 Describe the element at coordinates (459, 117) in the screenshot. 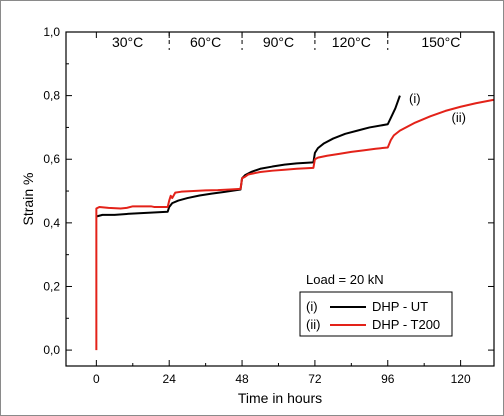

I see `series-ii-annotation: (ii)` at that location.